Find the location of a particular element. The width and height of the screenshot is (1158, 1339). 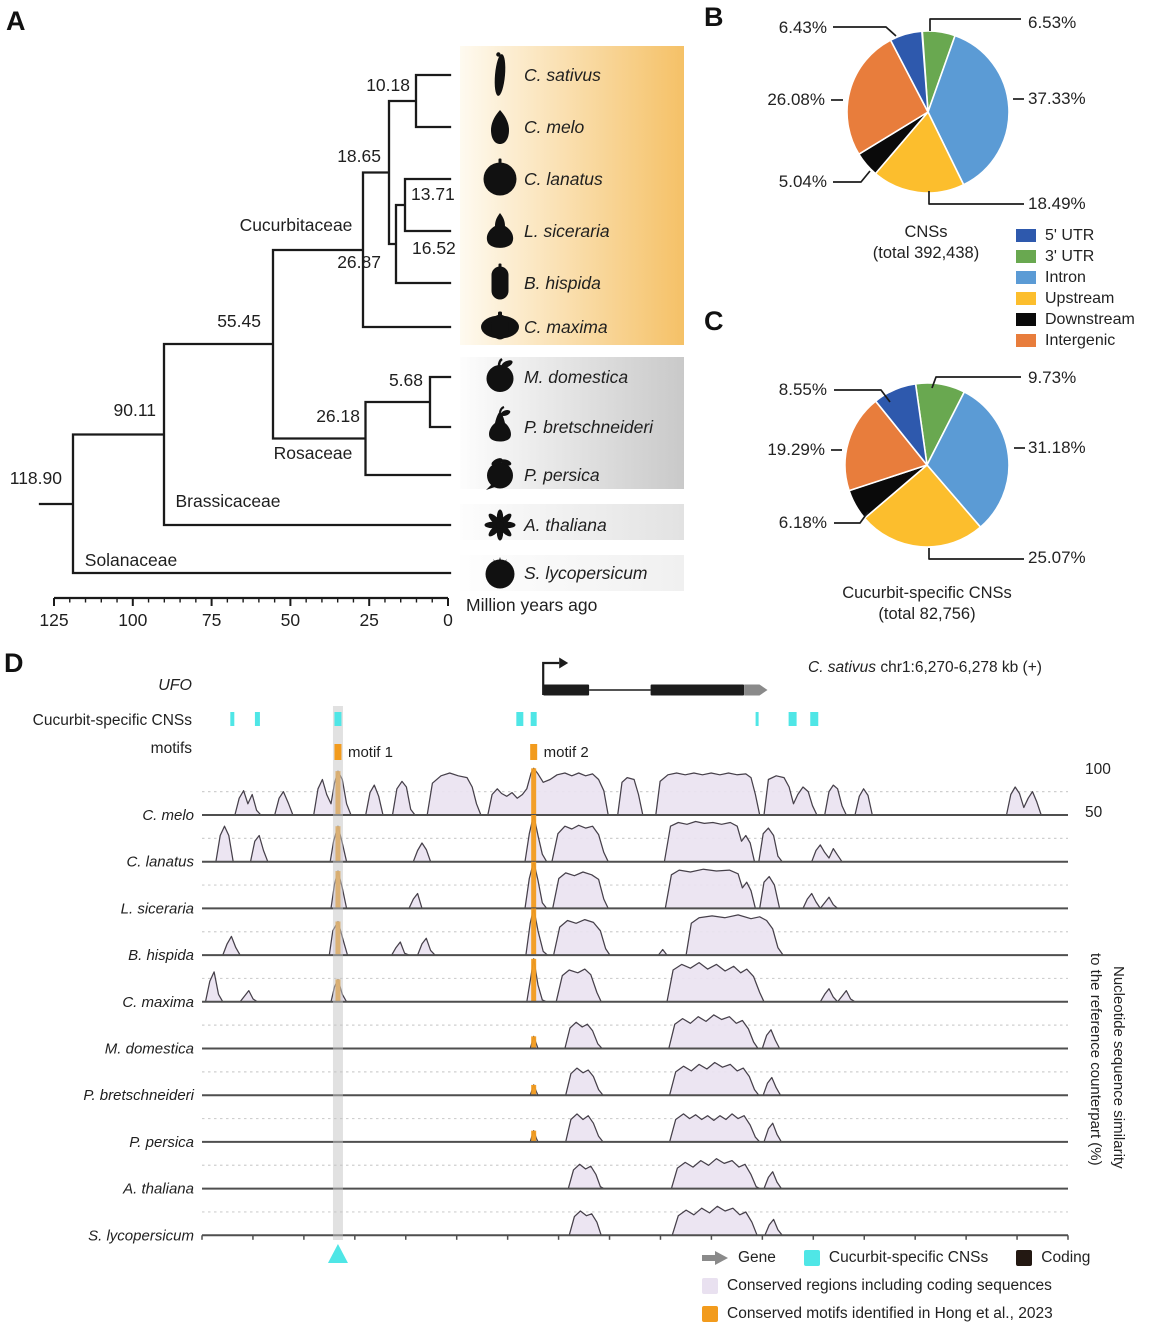

gene-exon1 is located at coordinates (566, 690).